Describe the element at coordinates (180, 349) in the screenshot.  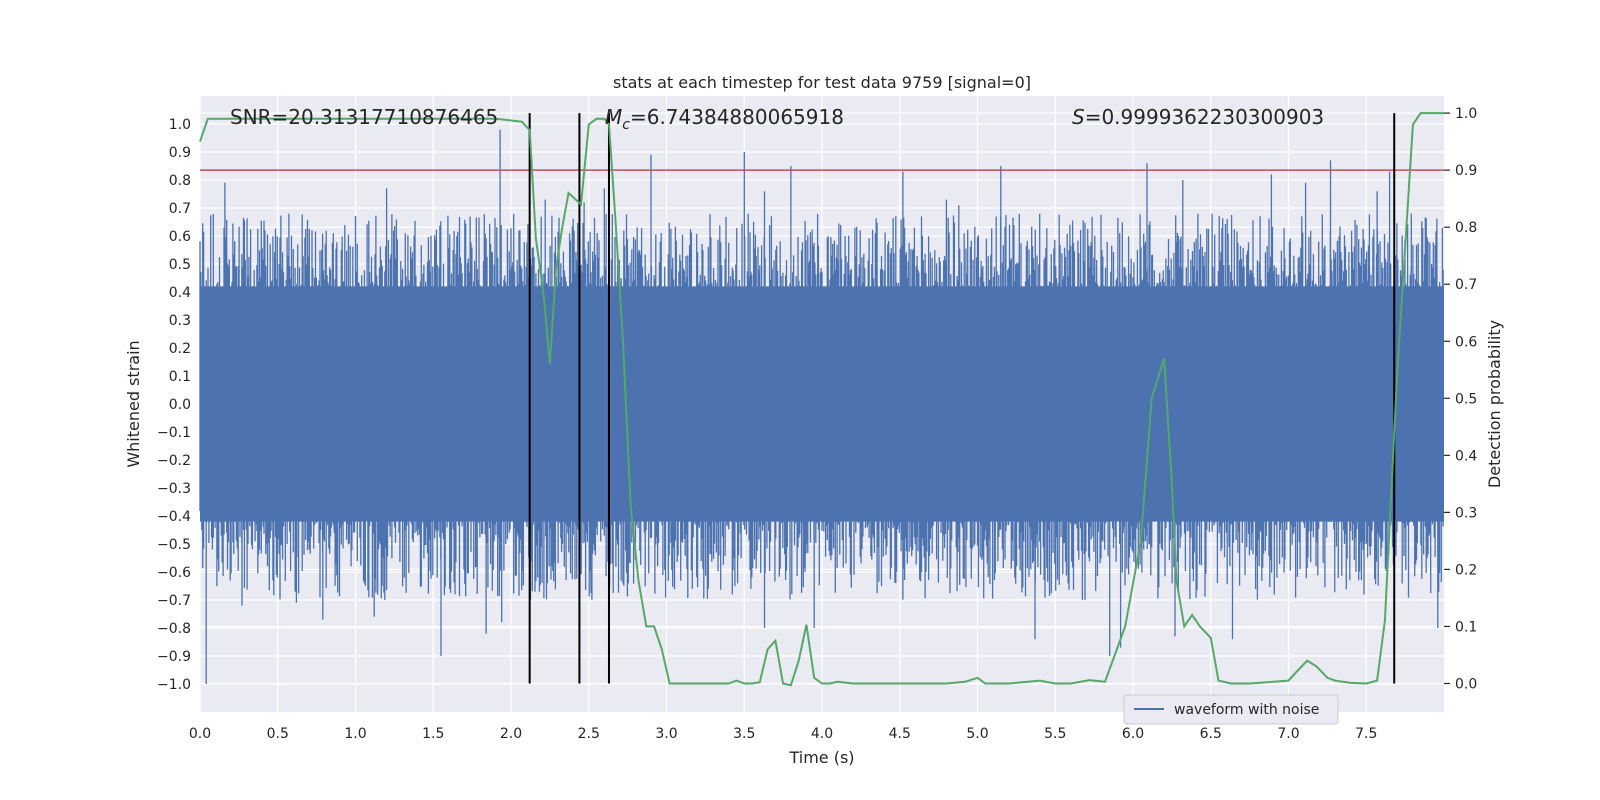
I see `y-tick-label-8: 0.2` at that location.